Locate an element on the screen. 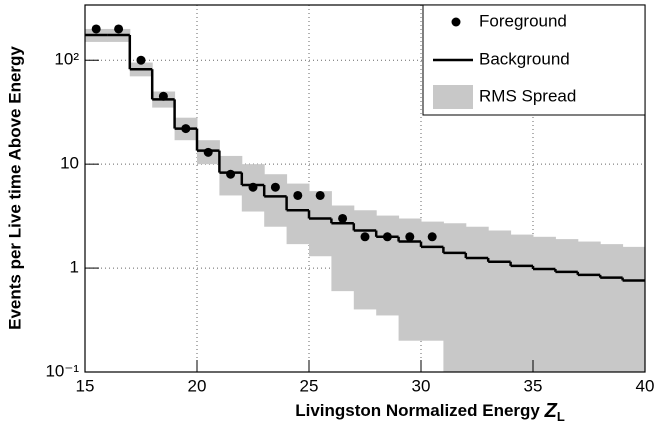 The width and height of the screenshot is (669, 437). y-axis-label: Events per Live time Above Energy is located at coordinates (14, 188).